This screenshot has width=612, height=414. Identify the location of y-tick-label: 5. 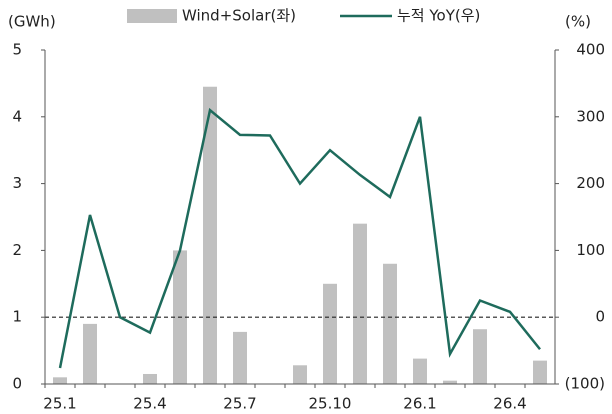
(17, 50).